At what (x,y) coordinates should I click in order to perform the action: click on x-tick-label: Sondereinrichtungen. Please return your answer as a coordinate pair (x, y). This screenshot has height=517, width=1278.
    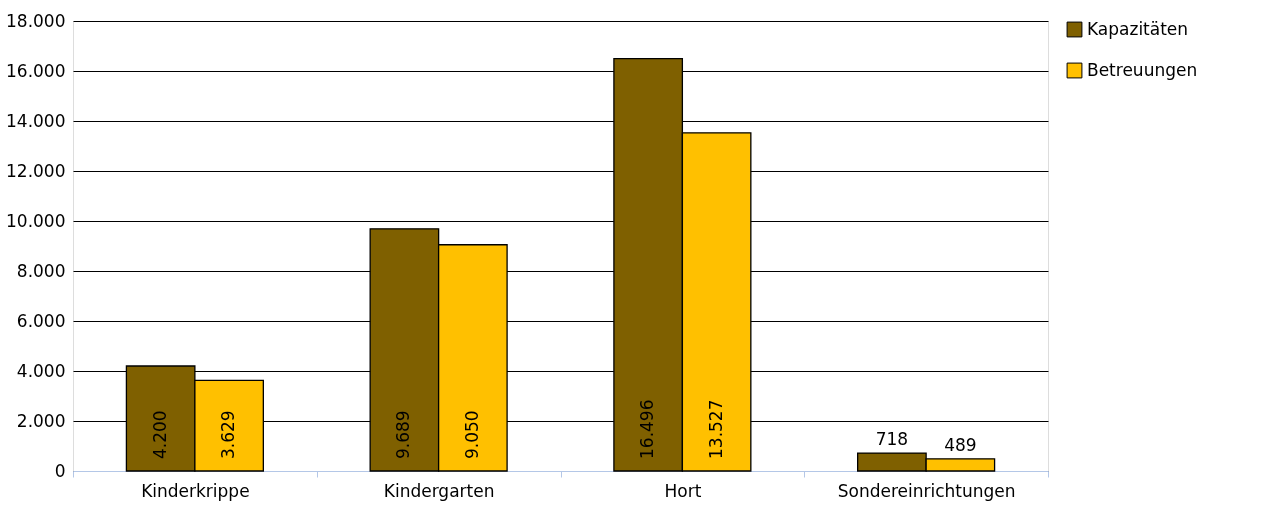
    Looking at the image, I should click on (926, 490).